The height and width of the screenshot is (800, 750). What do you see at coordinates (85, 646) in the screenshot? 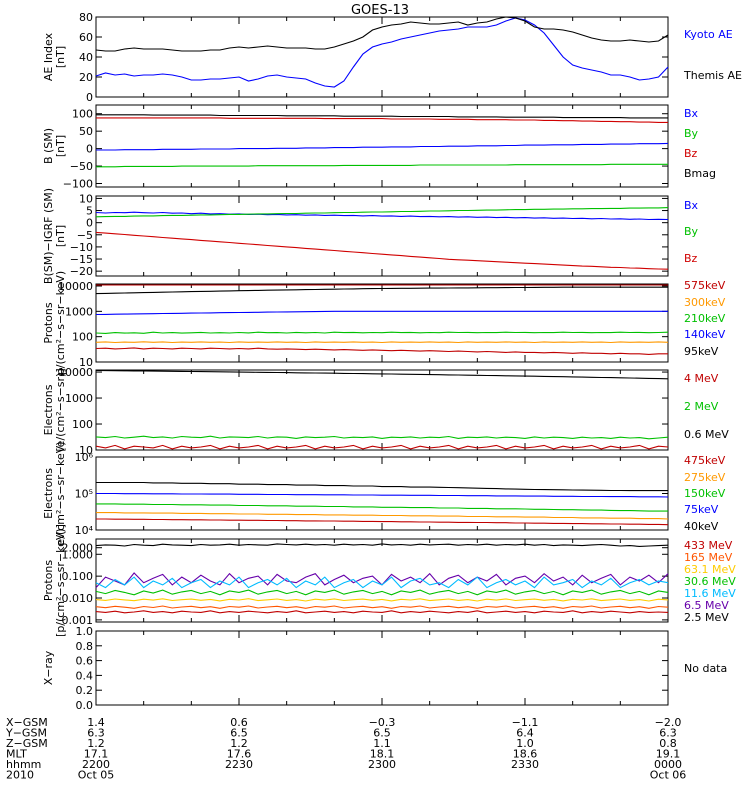
I see `y-tick-label: 0.8` at bounding box center [85, 646].